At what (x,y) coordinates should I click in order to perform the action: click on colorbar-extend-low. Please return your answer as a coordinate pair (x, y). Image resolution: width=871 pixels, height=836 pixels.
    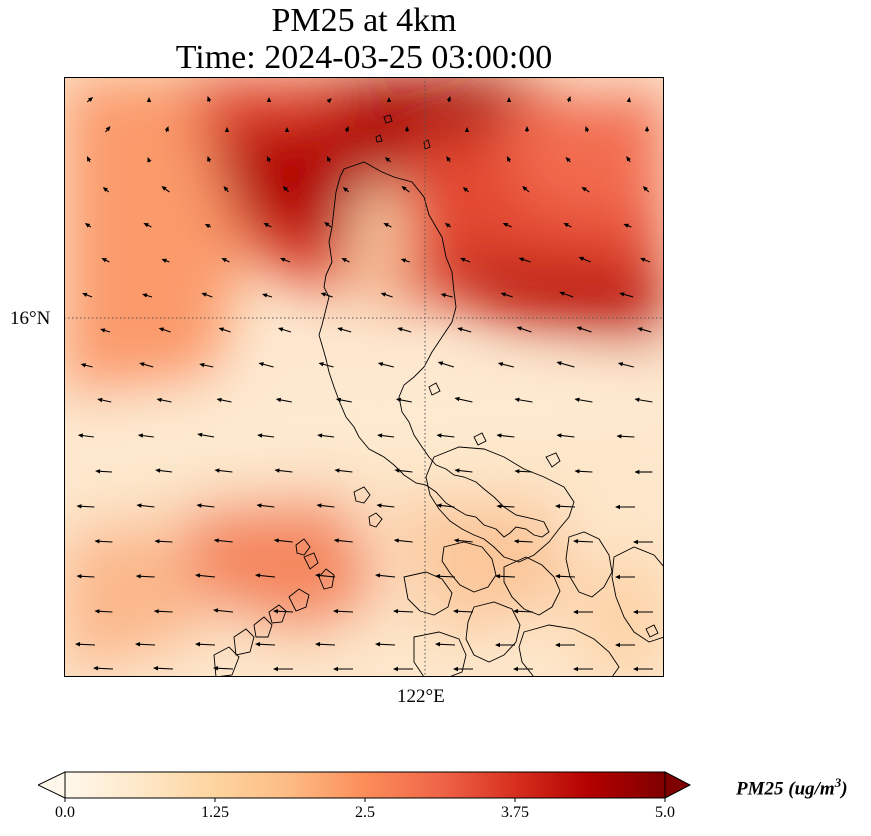
    Looking at the image, I should click on (52, 785).